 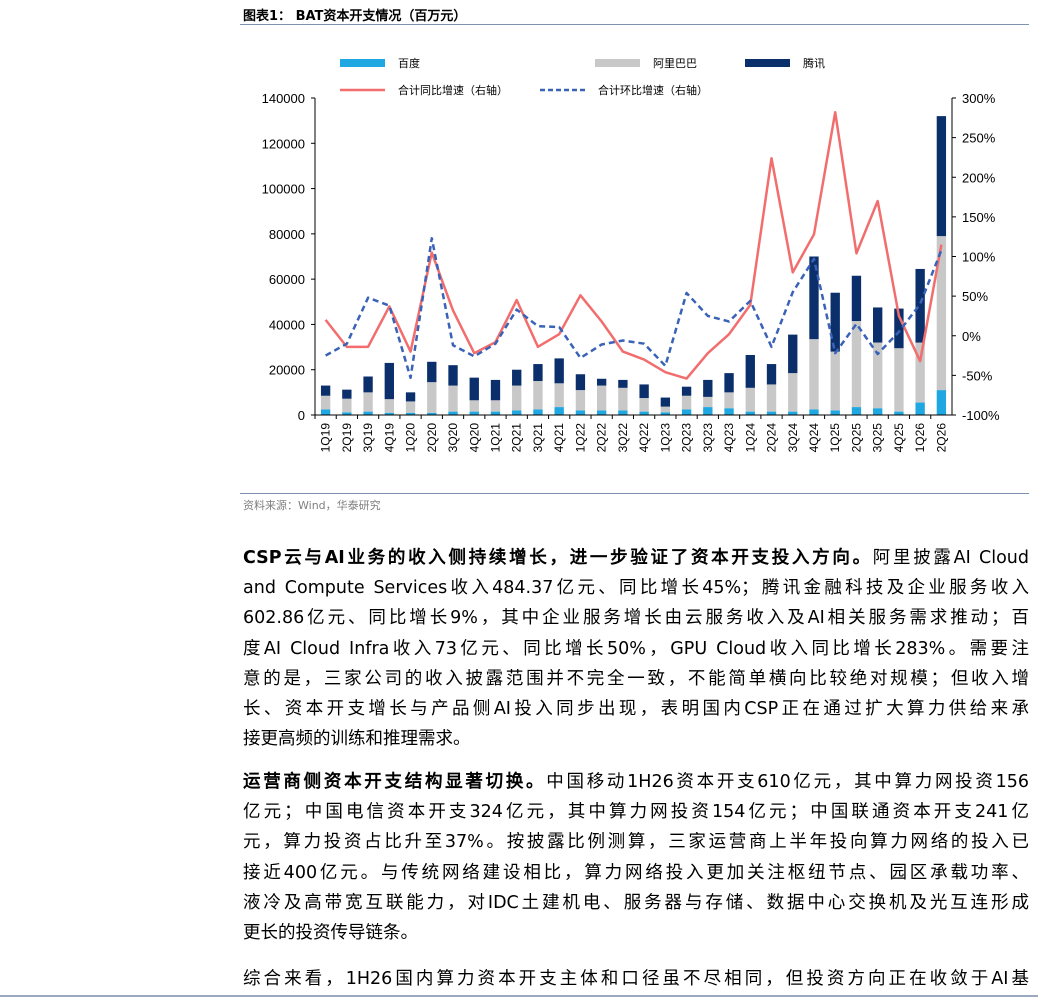 I want to click on bar-阿里巴巴-3Q19, so click(x=368, y=402).